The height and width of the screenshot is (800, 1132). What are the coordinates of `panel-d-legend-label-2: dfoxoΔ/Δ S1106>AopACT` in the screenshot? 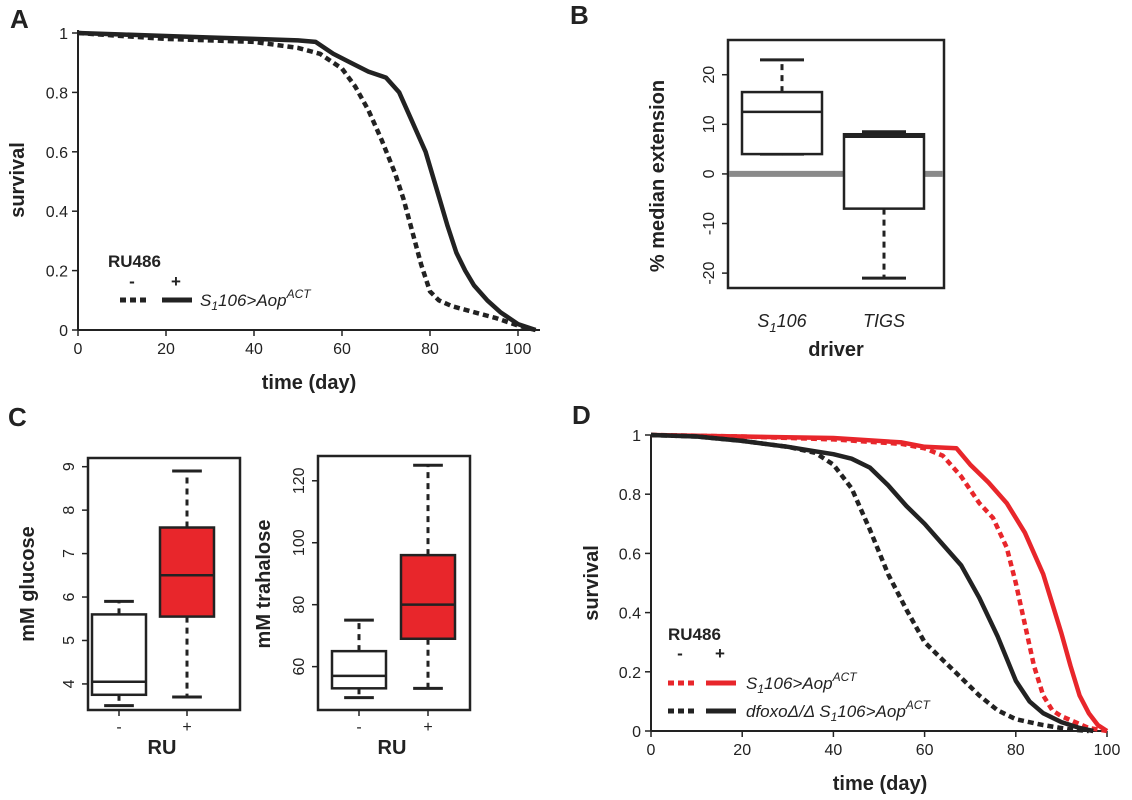 It's located at (838, 711).